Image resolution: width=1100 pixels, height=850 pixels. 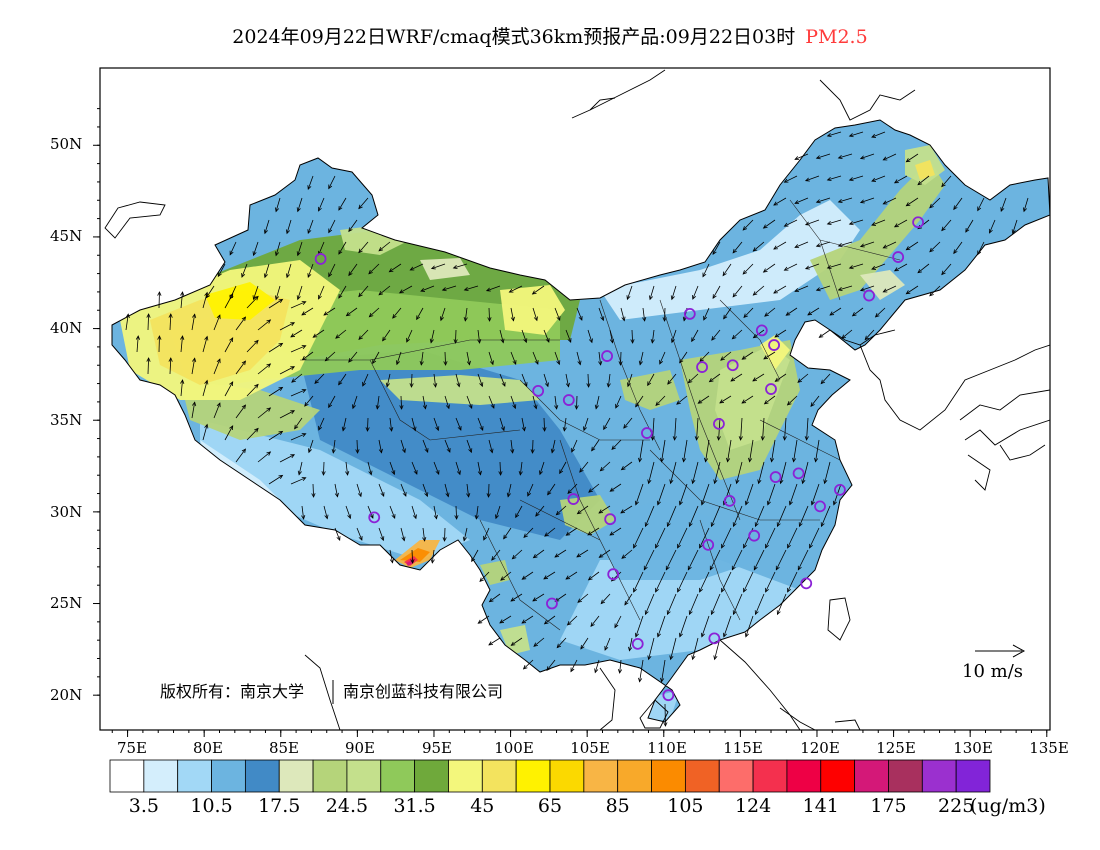 I want to click on colorbar-label: 124, so click(x=753, y=806).